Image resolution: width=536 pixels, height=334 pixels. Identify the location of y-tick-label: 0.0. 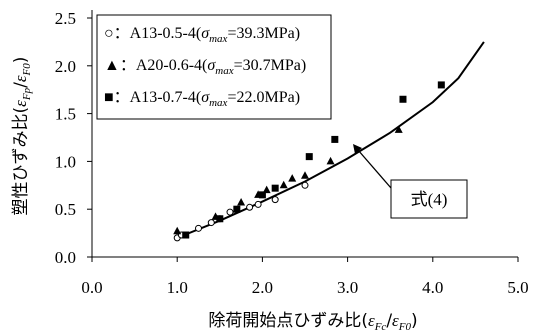
(65, 257).